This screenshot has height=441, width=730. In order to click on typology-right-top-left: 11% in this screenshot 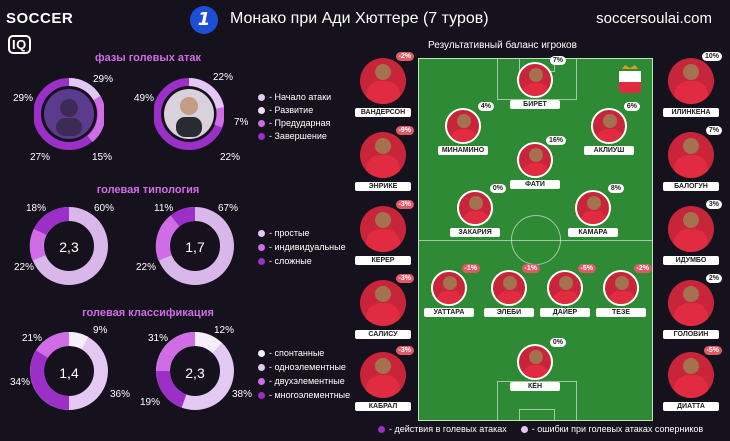, I will do `click(164, 208)`.